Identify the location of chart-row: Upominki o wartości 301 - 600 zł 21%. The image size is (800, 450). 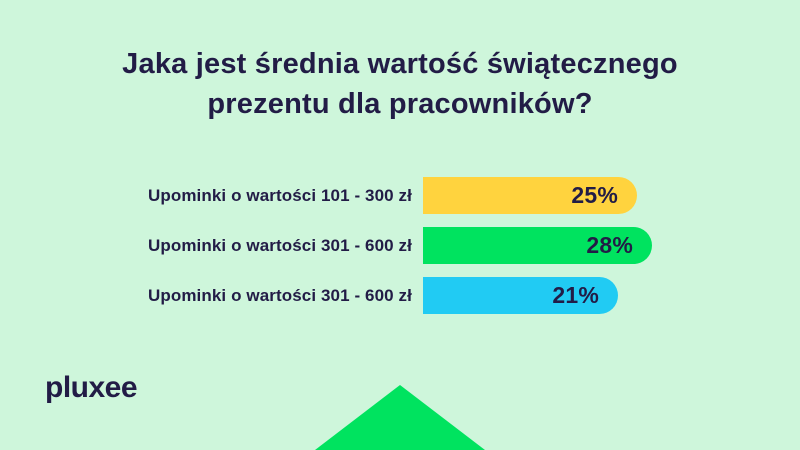
(400, 295).